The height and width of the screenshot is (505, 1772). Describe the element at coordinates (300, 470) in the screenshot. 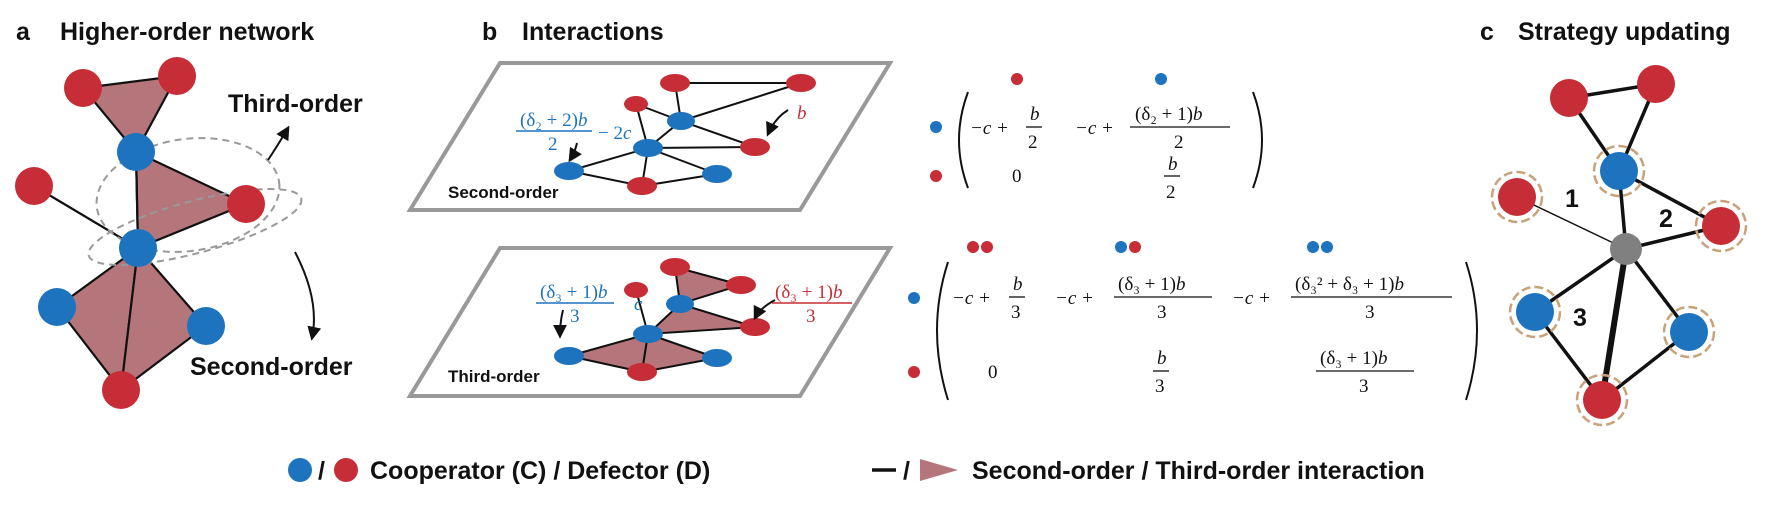

I see `cooperator-legend-dot` at that location.